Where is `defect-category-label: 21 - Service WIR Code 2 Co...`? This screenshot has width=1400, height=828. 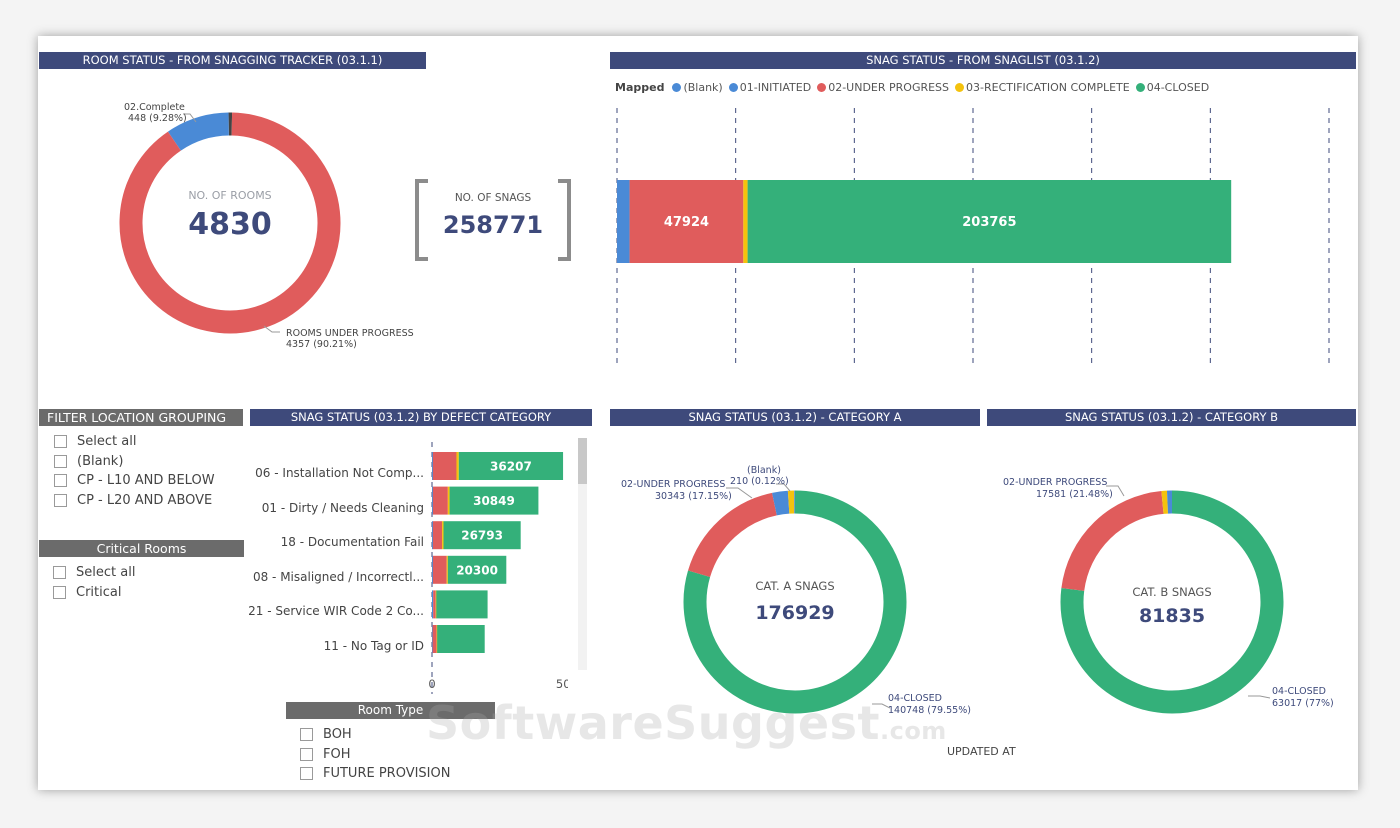
defect-category-label: 21 - Service WIR Code 2 Co... is located at coordinates (336, 611).